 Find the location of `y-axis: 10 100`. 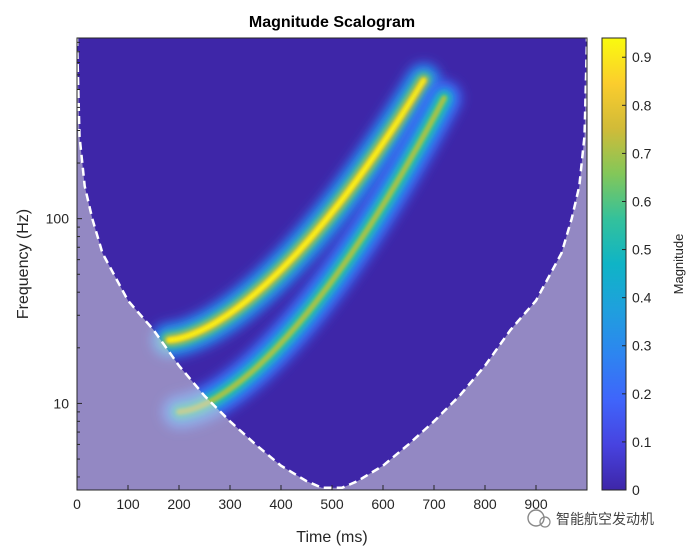

y-axis: 10 100 is located at coordinates (64, 259).